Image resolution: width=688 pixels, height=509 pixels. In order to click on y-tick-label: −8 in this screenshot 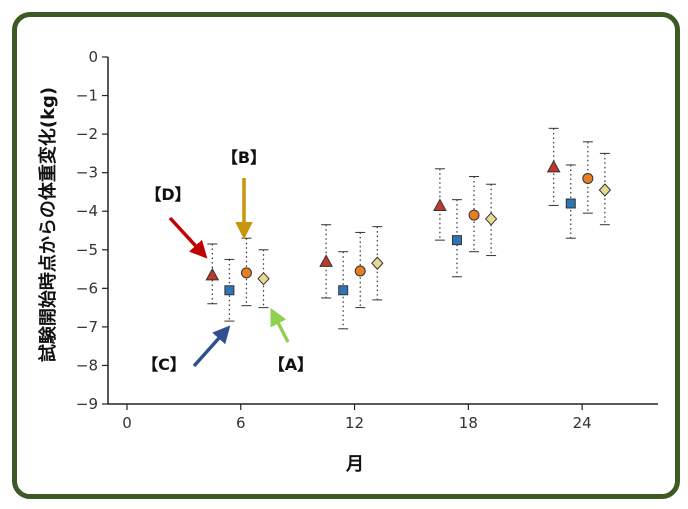, I will do `click(87, 365)`.